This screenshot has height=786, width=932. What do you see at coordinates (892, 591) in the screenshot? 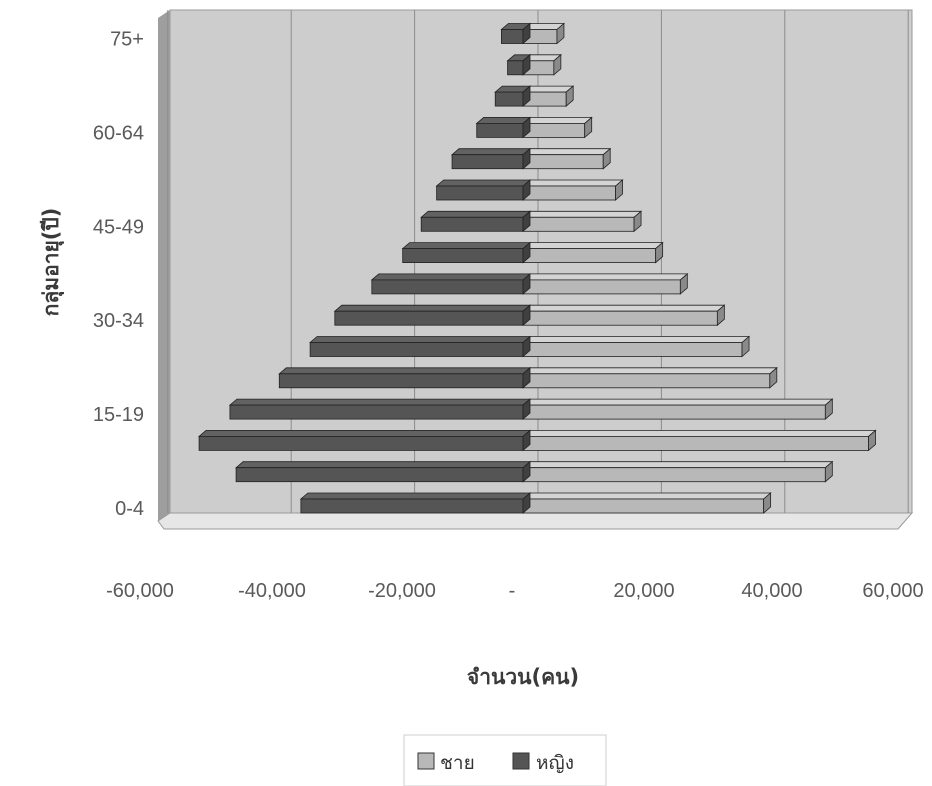
I see `x-tick-label: 60,000` at bounding box center [892, 591].